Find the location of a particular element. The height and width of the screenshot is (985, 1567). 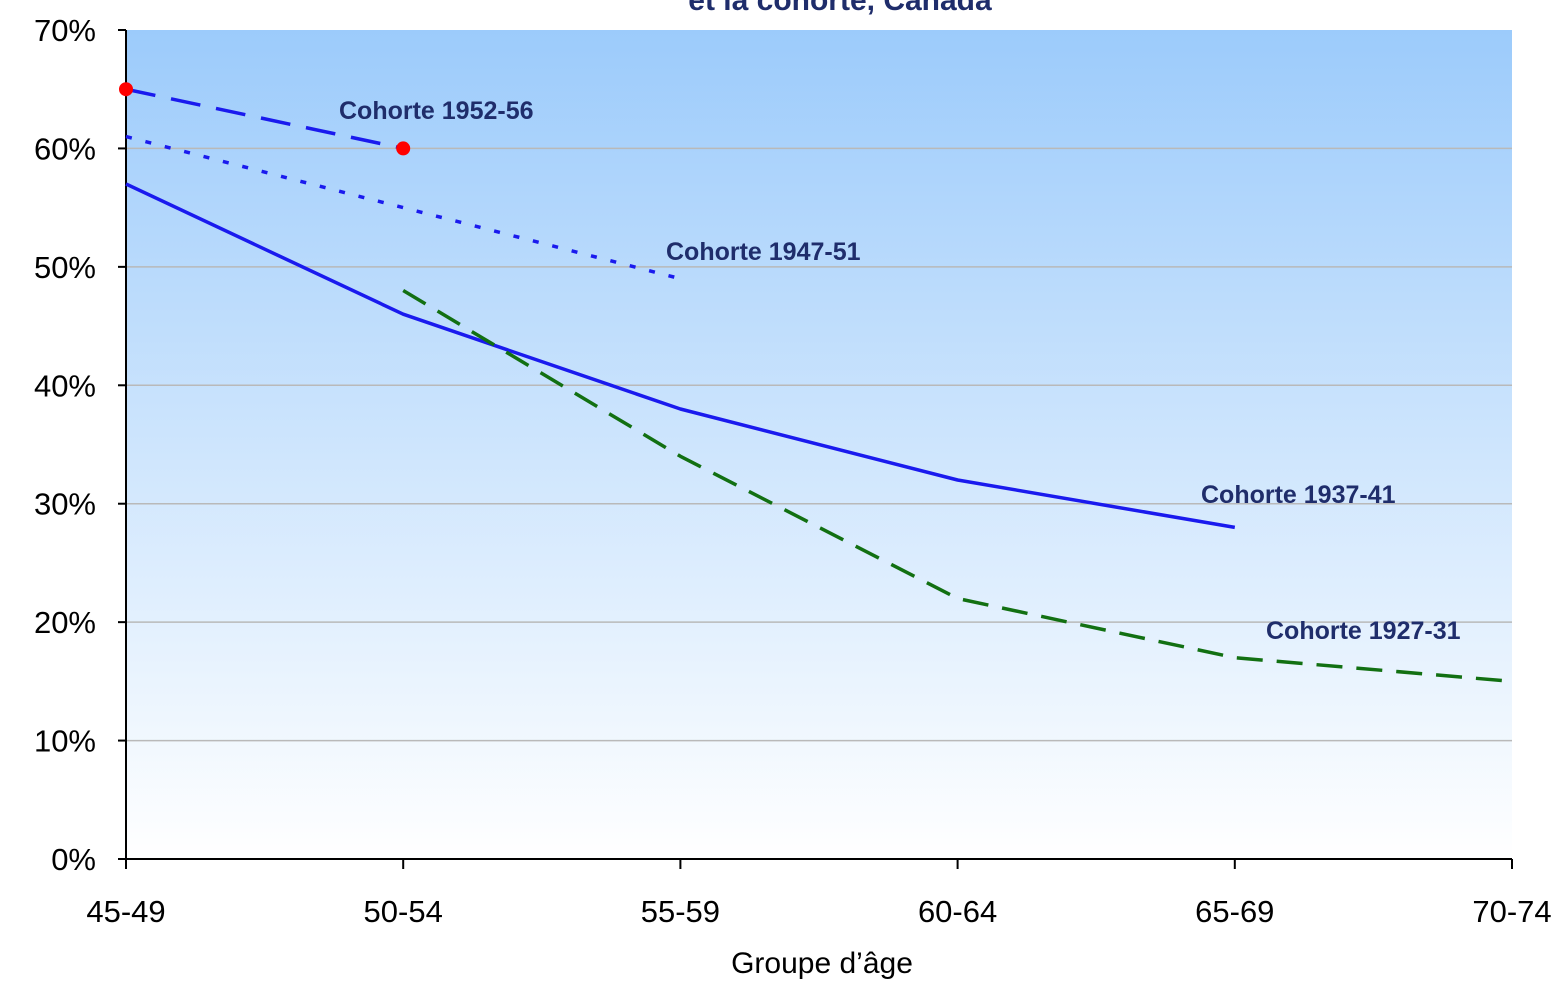

series-label: Cohorte 1927-31 is located at coordinates (1363, 631).